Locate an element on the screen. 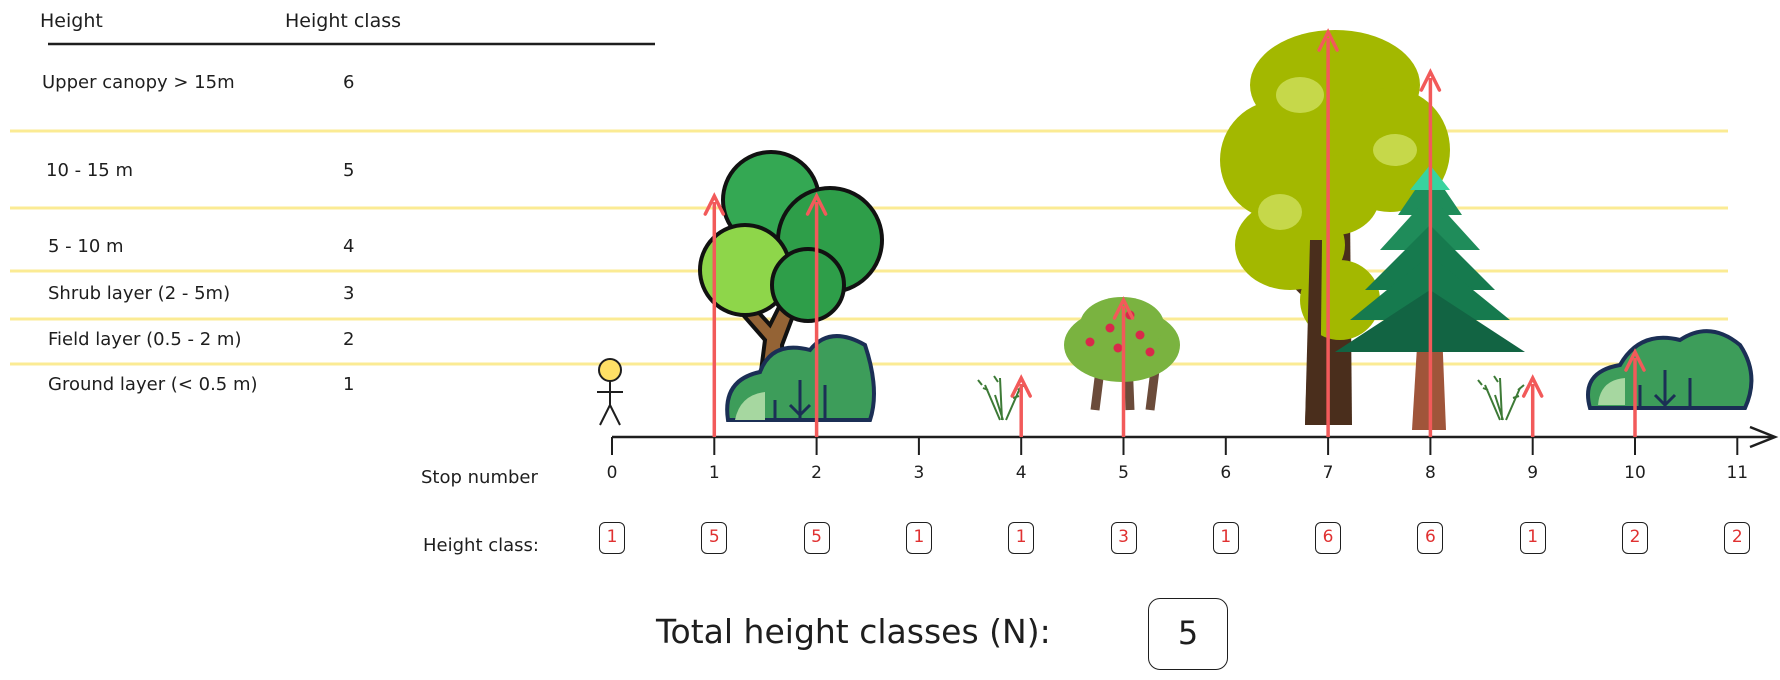  legend-class-header: Height class is located at coordinates (343, 21).